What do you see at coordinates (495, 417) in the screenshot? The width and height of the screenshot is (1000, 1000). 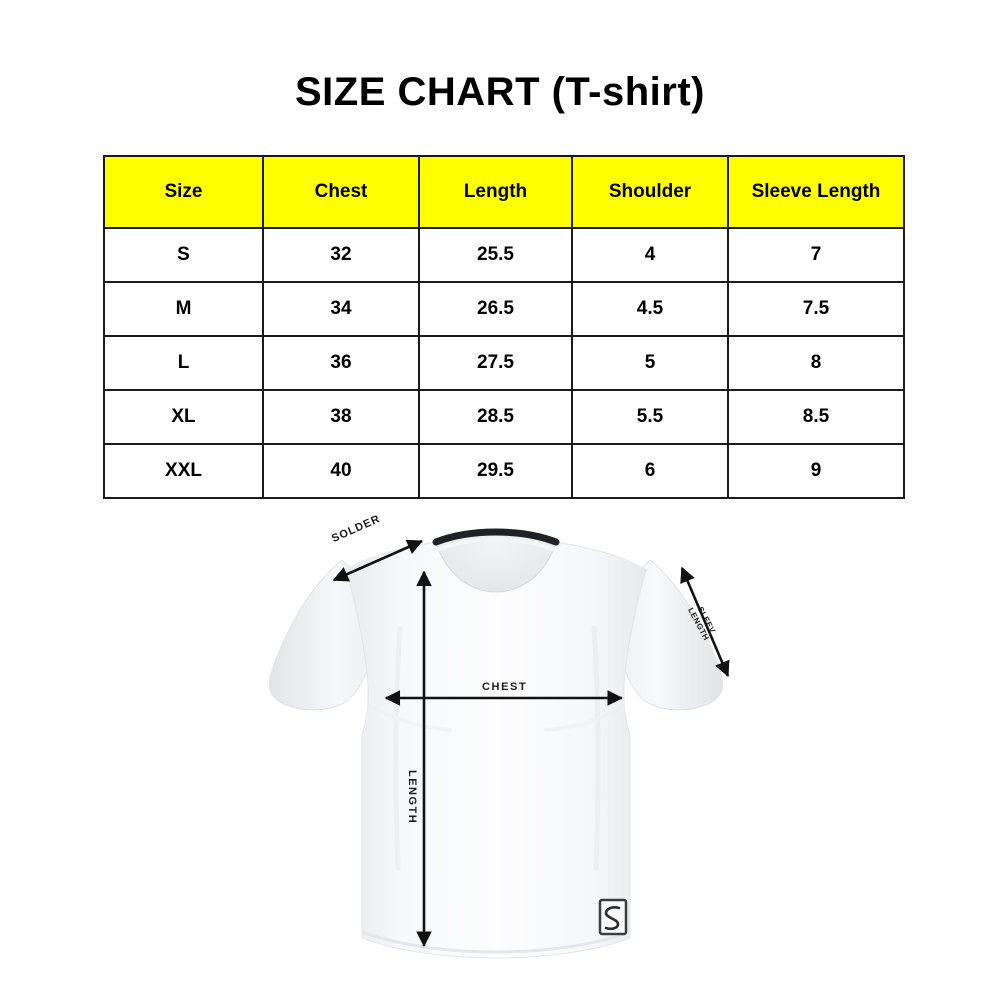 I see `cell-length: 28.5` at bounding box center [495, 417].